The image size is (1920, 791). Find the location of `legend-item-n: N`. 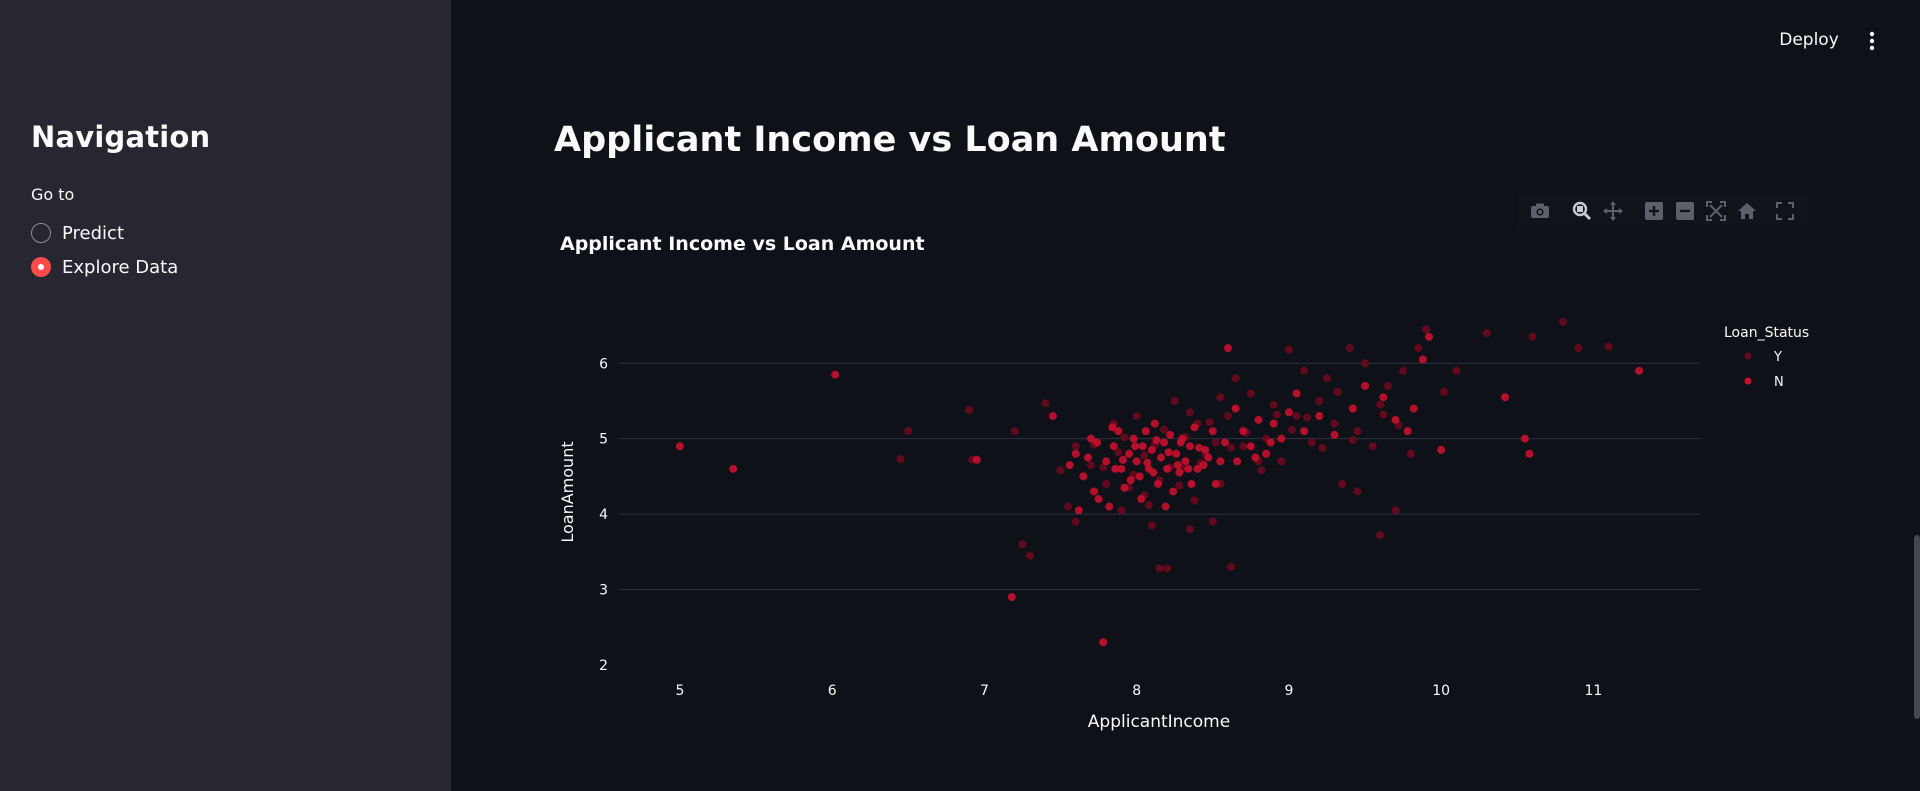

legend-item-n: N is located at coordinates (1764, 382).